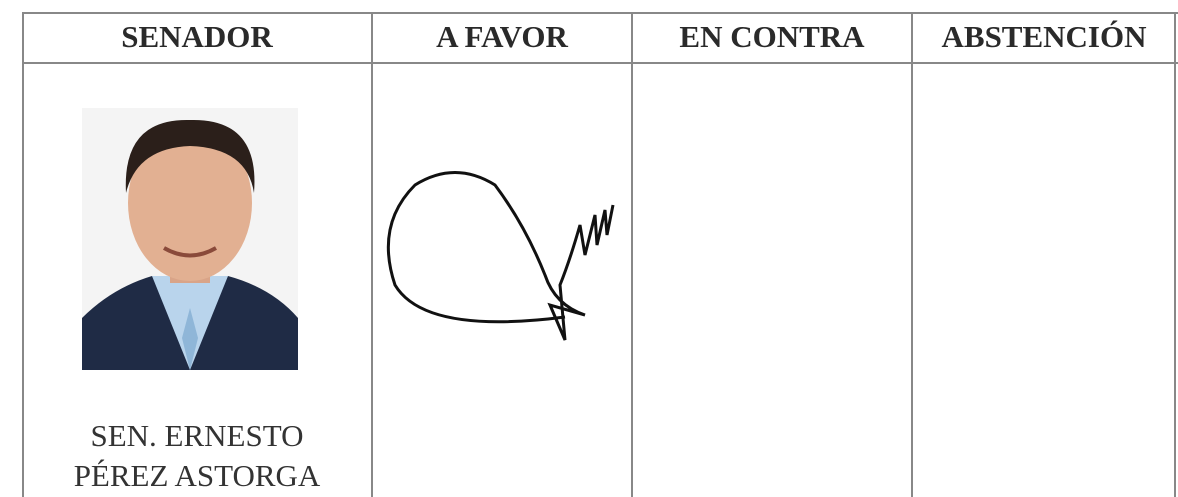 This screenshot has width=1178, height=497. Describe the element at coordinates (500, 256) in the screenshot. I see `signature` at that location.